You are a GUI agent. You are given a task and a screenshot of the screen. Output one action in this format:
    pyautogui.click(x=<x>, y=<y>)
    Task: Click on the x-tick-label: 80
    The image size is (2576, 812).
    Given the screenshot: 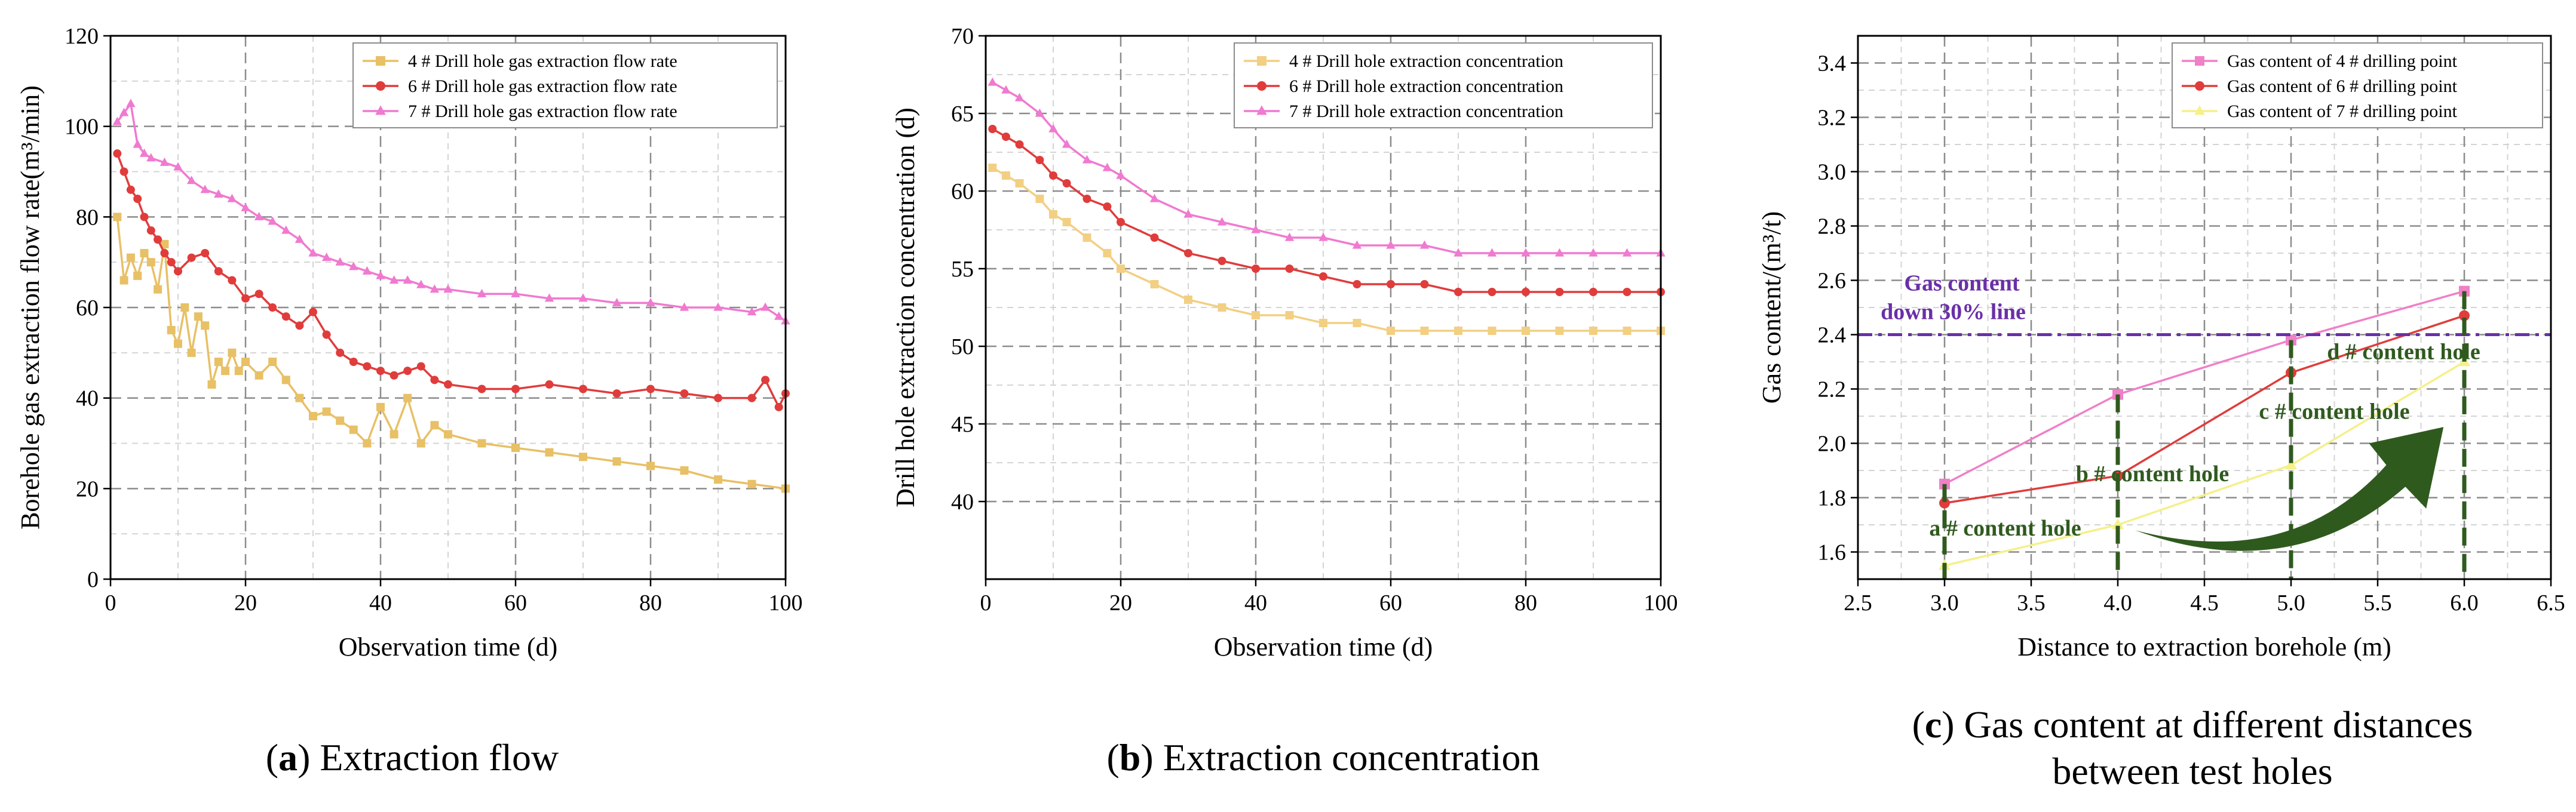 What is the action you would take?
    pyautogui.click(x=1525, y=603)
    